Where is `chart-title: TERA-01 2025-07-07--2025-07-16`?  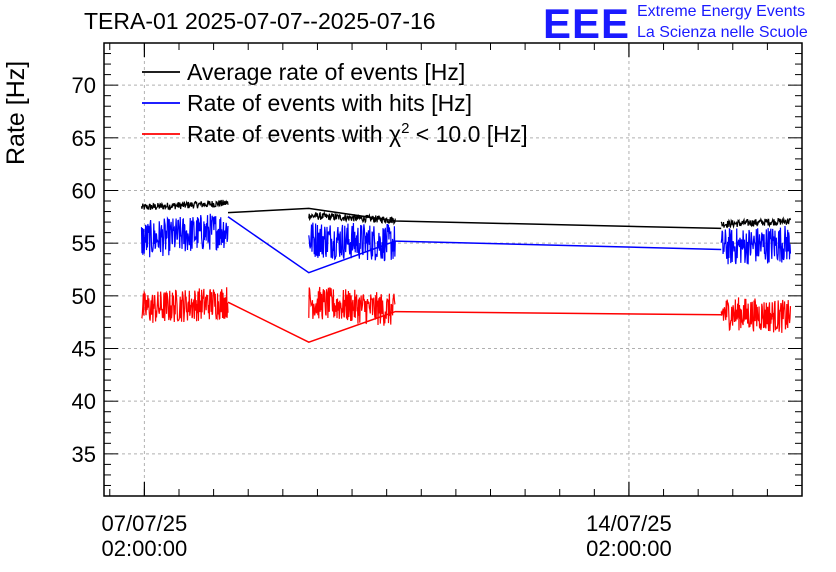
chart-title: TERA-01 2025-07-07--2025-07-16 is located at coordinates (260, 21).